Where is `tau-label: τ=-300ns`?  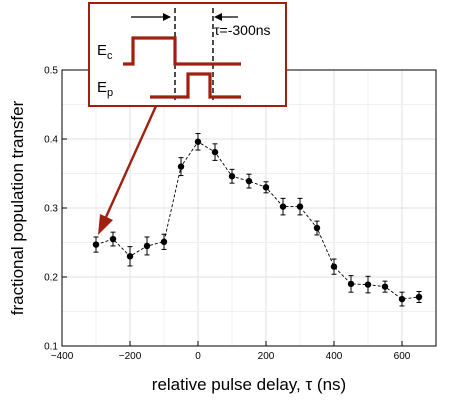
tau-label: τ=-300ns is located at coordinates (242, 30).